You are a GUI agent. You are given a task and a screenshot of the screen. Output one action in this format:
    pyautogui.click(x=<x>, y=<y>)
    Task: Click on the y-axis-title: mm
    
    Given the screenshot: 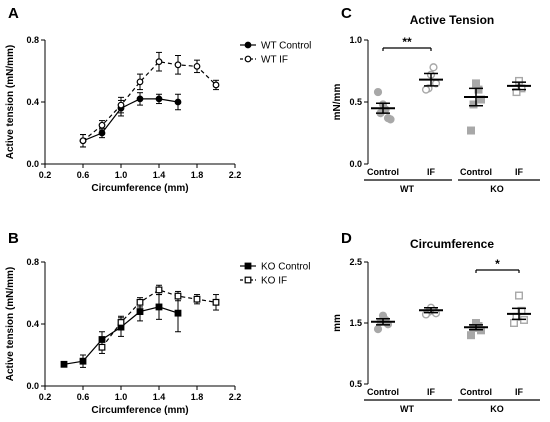 What is the action you would take?
    pyautogui.click(x=337, y=323)
    